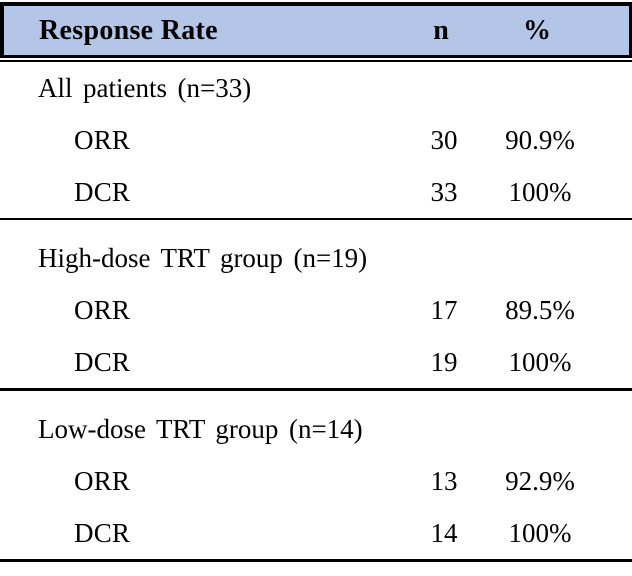  What do you see at coordinates (540, 139) in the screenshot?
I see `percent-value: 90.9%` at bounding box center [540, 139].